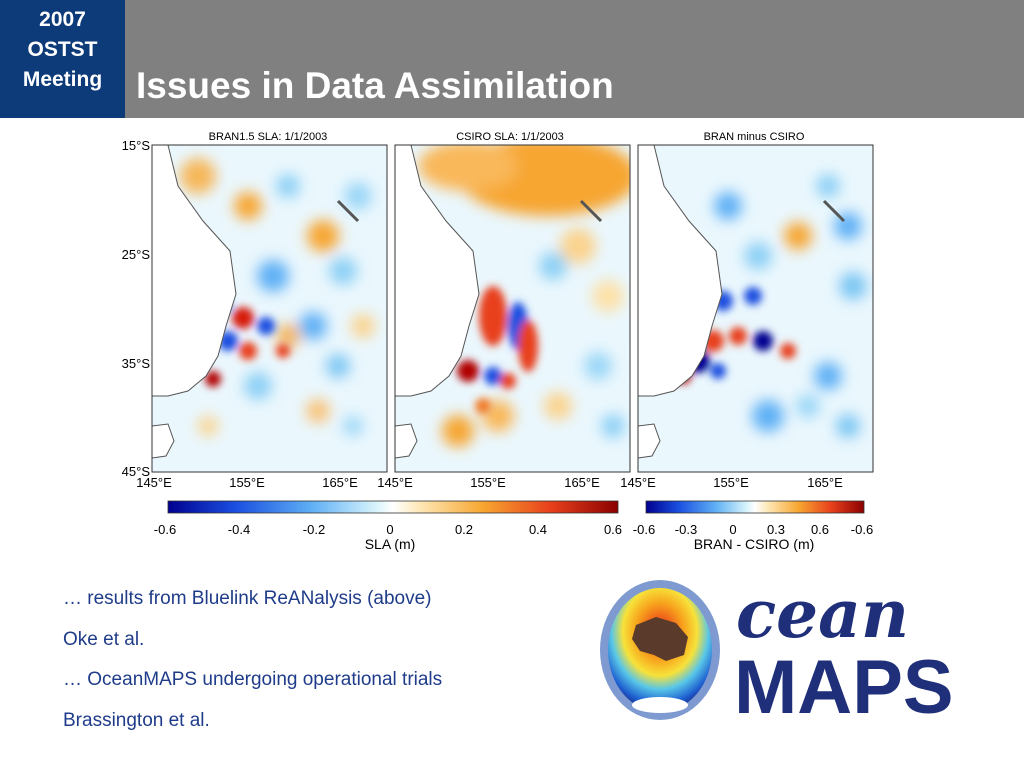  Describe the element at coordinates (686, 529) in the screenshot. I see `diff-tick: -0.3` at that location.